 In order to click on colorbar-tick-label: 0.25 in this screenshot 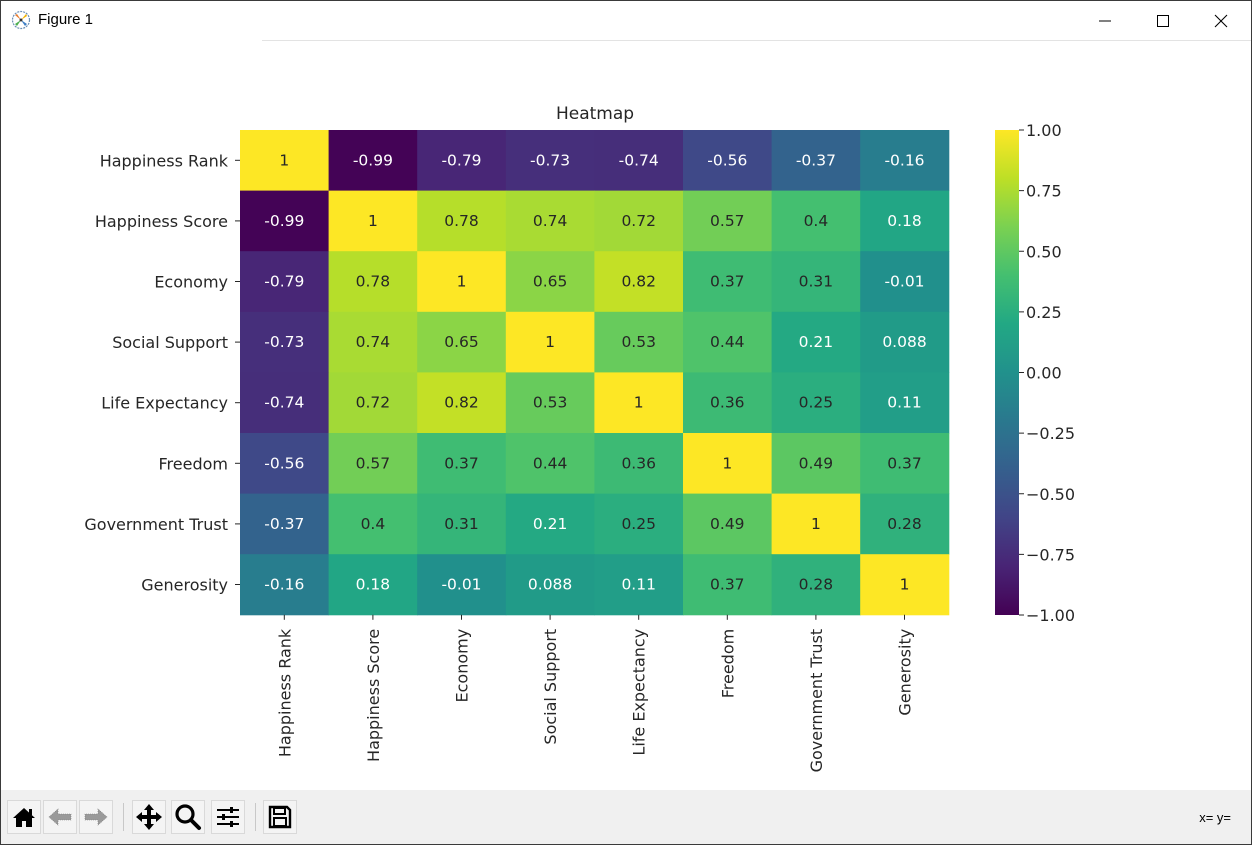, I will do `click(1044, 312)`.